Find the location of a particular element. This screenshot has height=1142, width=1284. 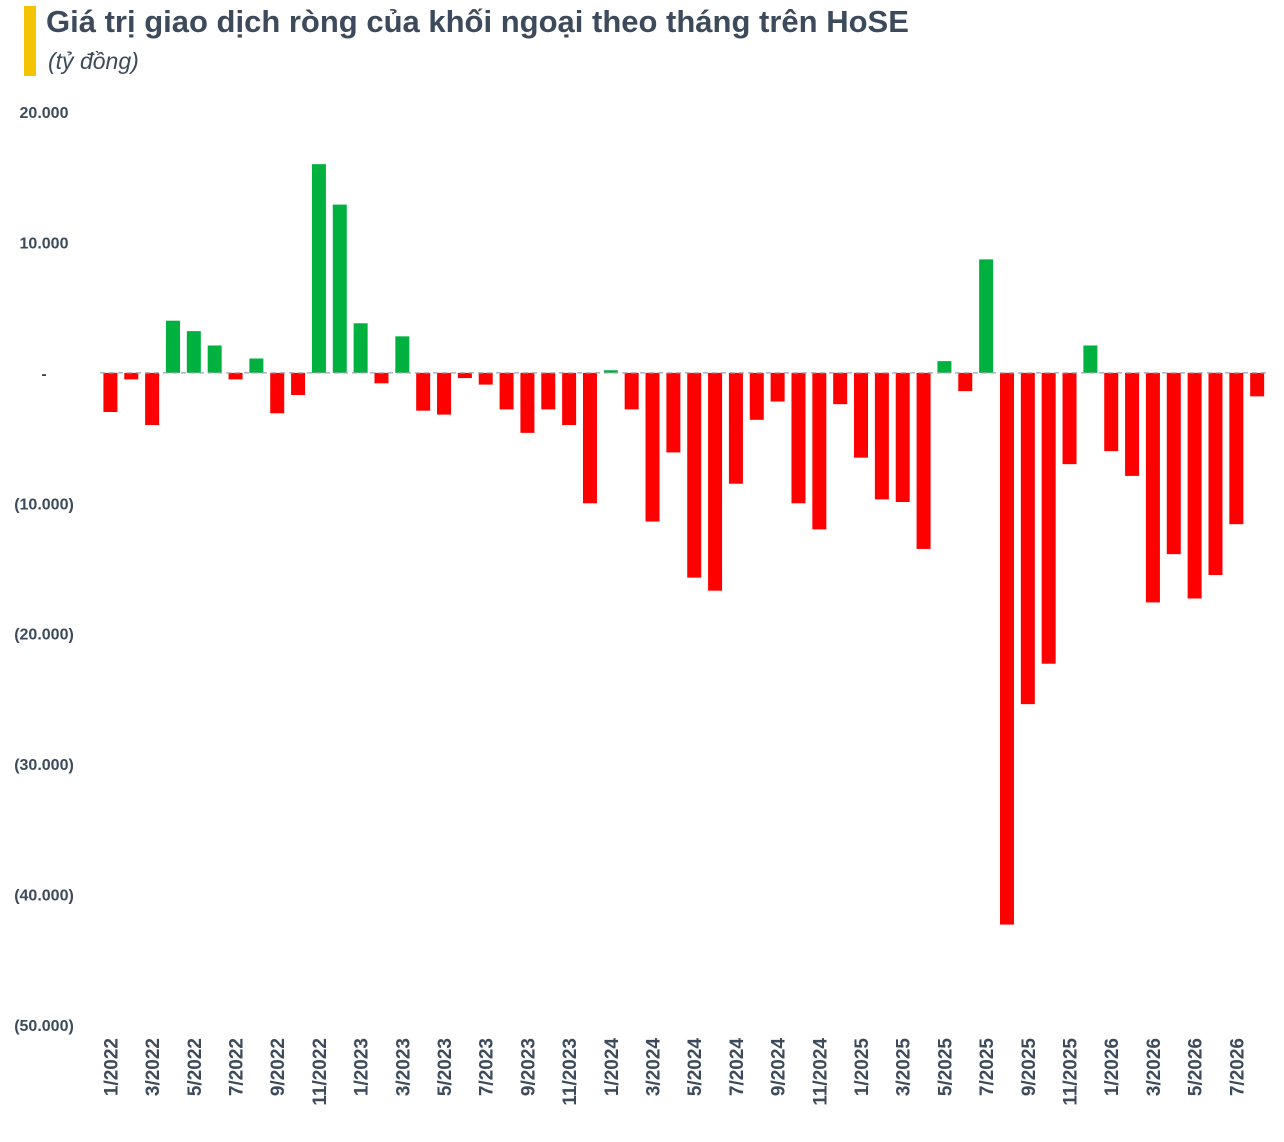

bar-1-2024 is located at coordinates (610, 371).